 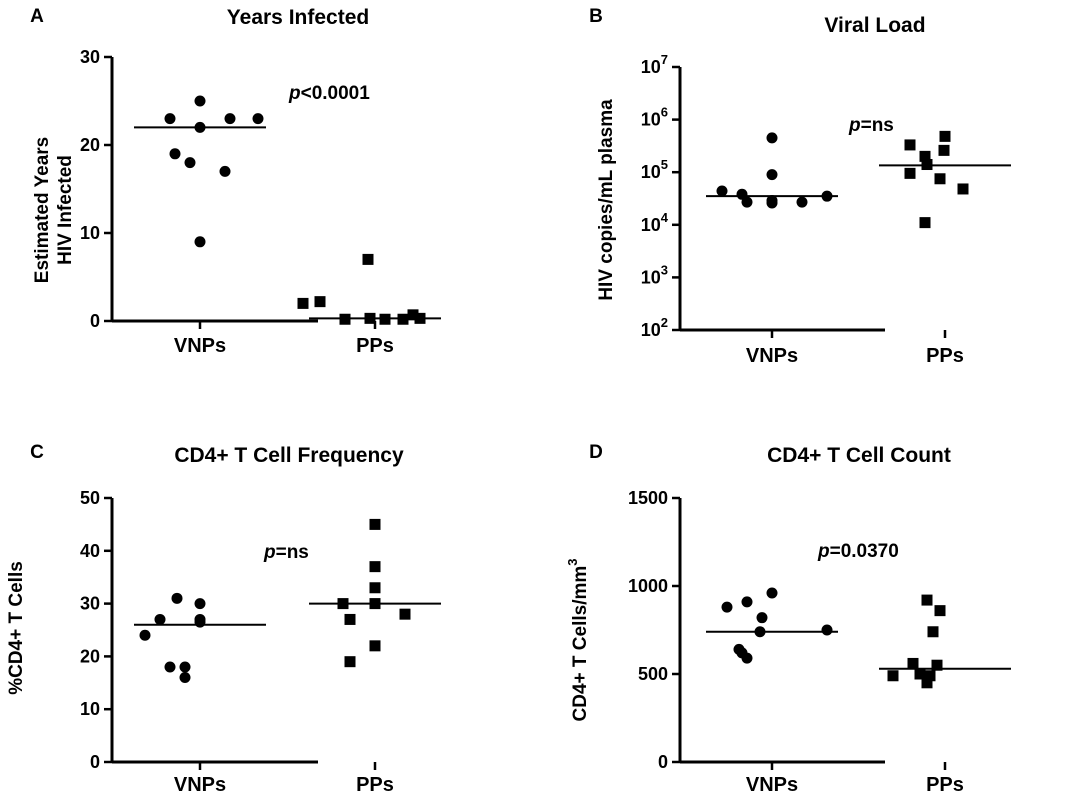 What do you see at coordinates (648, 586) in the screenshot?
I see `y-tick-label: 1000` at bounding box center [648, 586].